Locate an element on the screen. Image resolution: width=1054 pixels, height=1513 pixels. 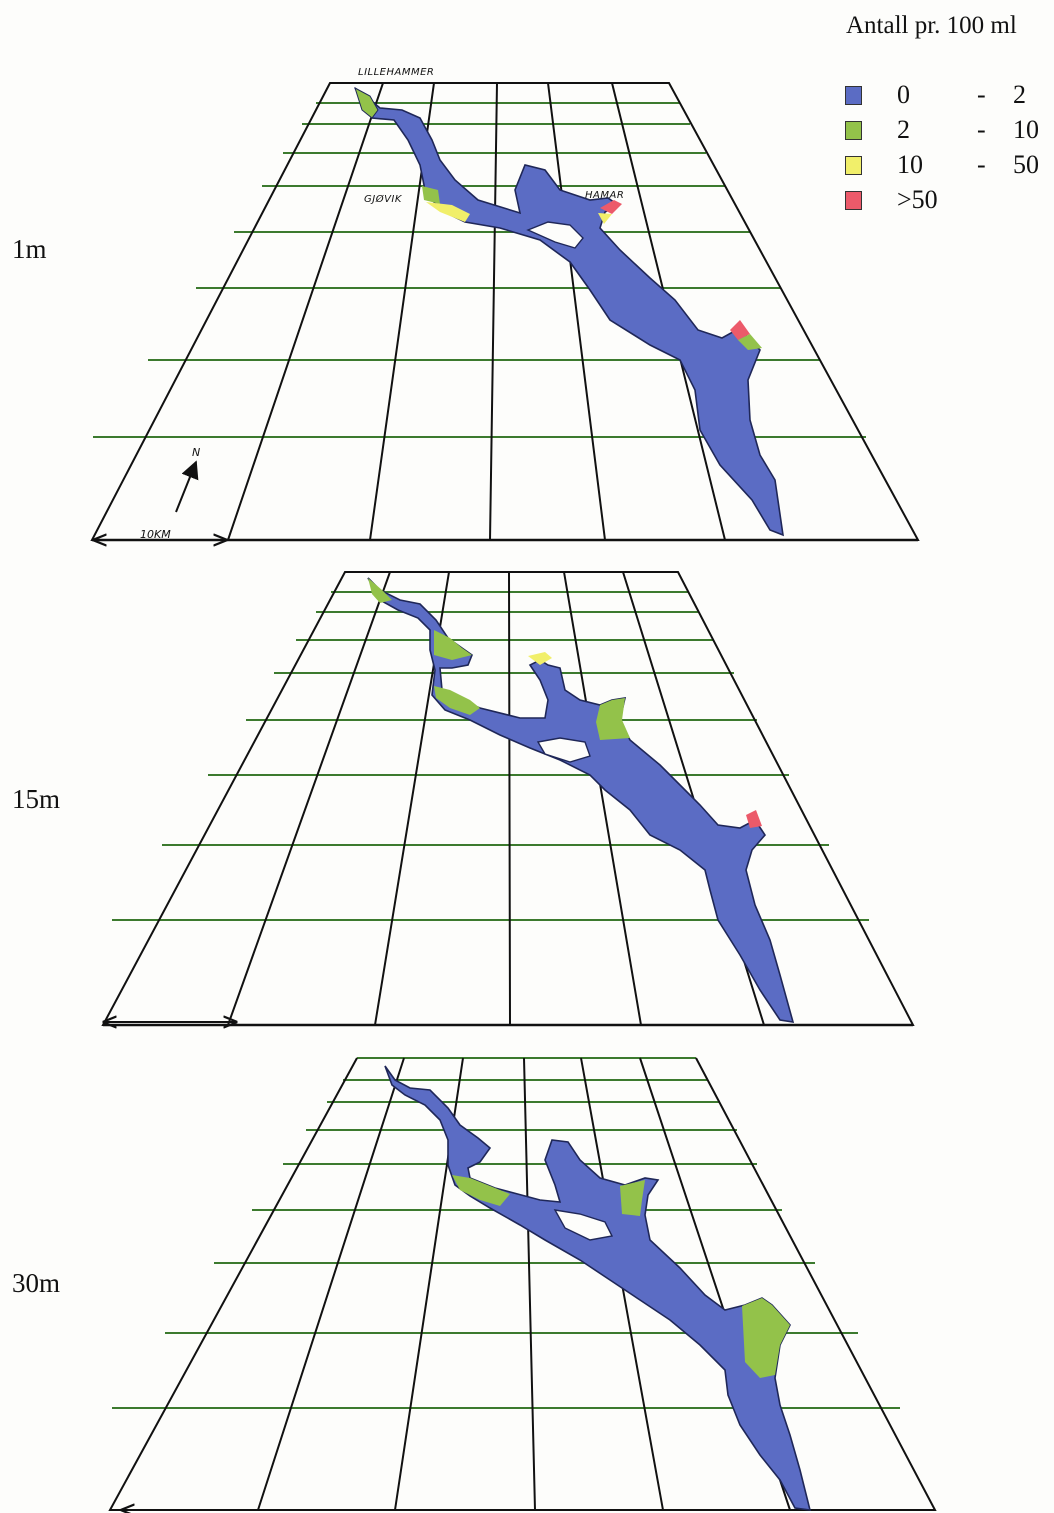
scale-label: 10KM is located at coordinates (155, 534).